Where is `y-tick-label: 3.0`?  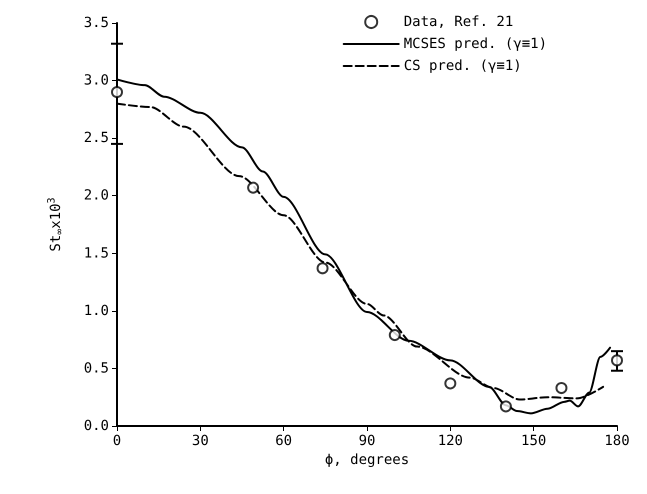 y-tick-label: 3.0 is located at coordinates (96, 80).